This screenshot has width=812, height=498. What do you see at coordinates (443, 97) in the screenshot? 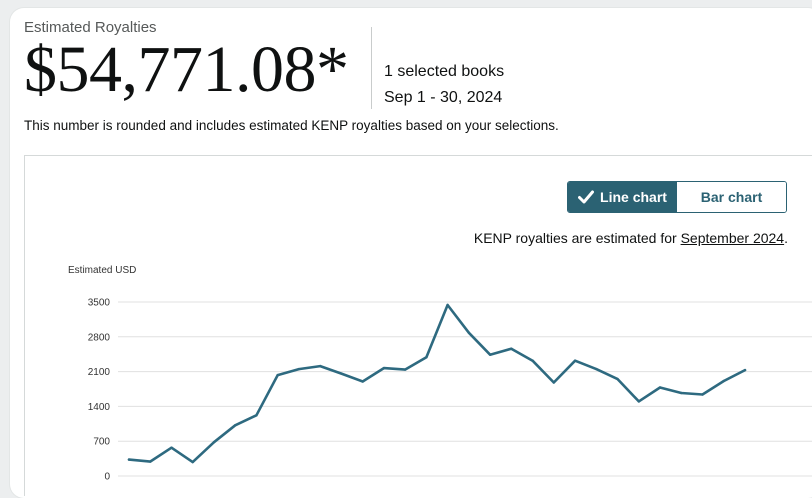
I see `date-range: Sep 1 - 30, 2024` at bounding box center [443, 97].